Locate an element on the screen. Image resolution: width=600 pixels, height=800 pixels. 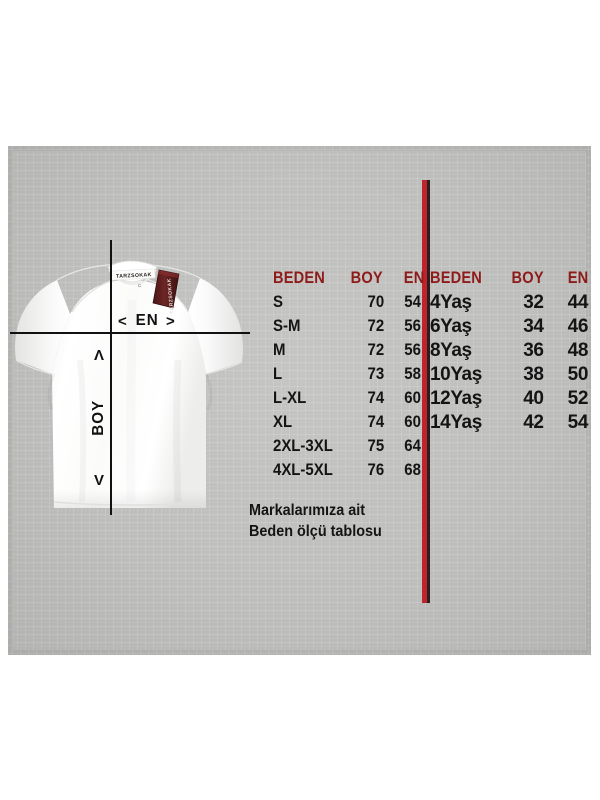
table-row: 14Yaş 42 54 is located at coordinates (509, 424).